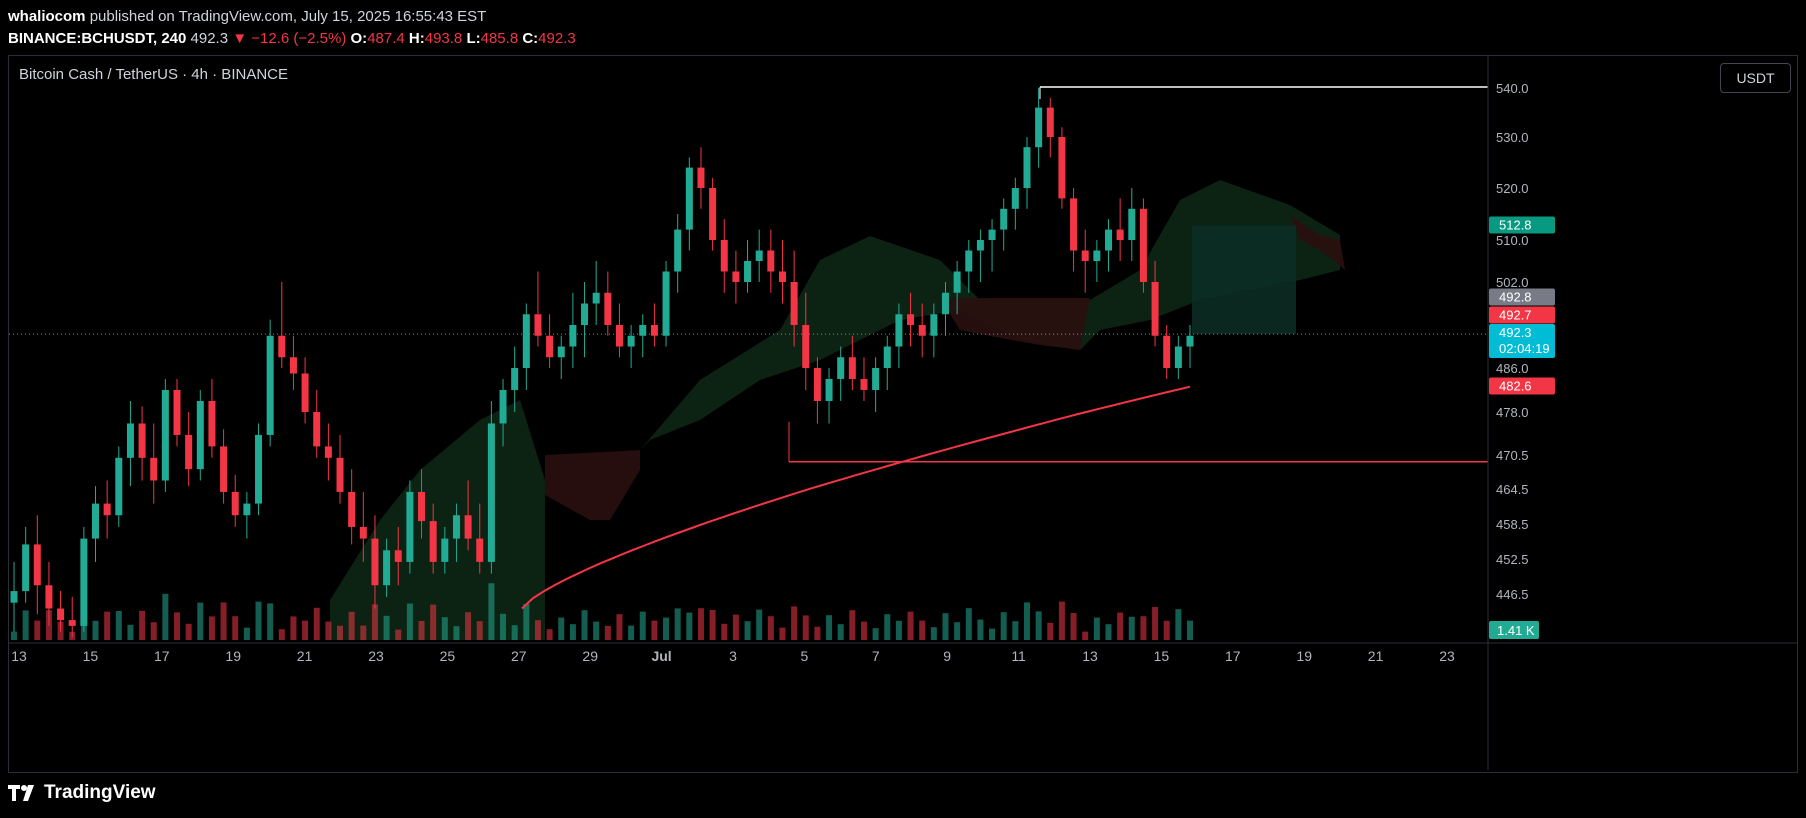 This screenshot has height=818, width=1806. Describe the element at coordinates (499, 38) in the screenshot. I see `low-value: 485.8` at that location.